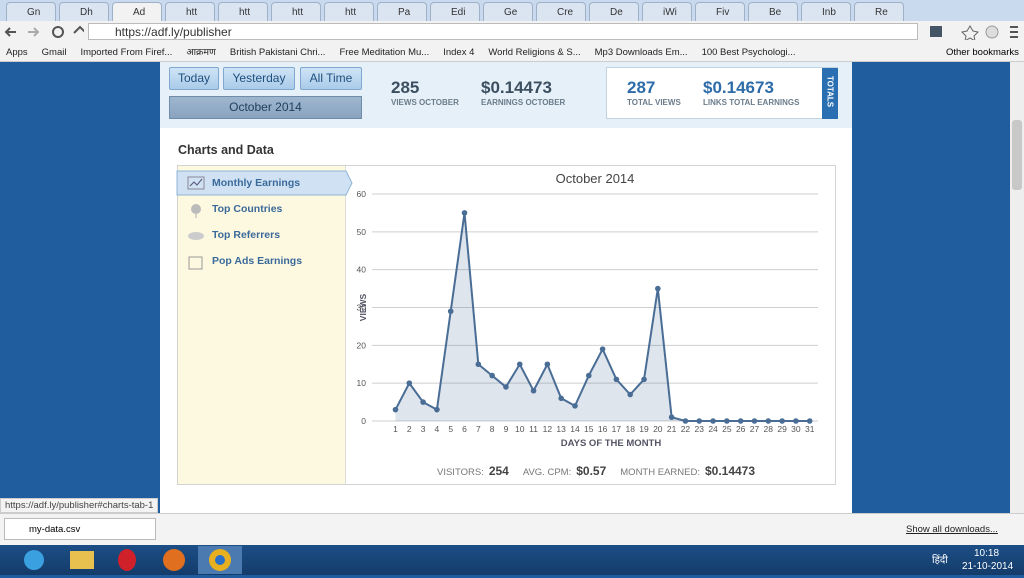  I want to click on x-tick-label: 13, so click(561, 429).